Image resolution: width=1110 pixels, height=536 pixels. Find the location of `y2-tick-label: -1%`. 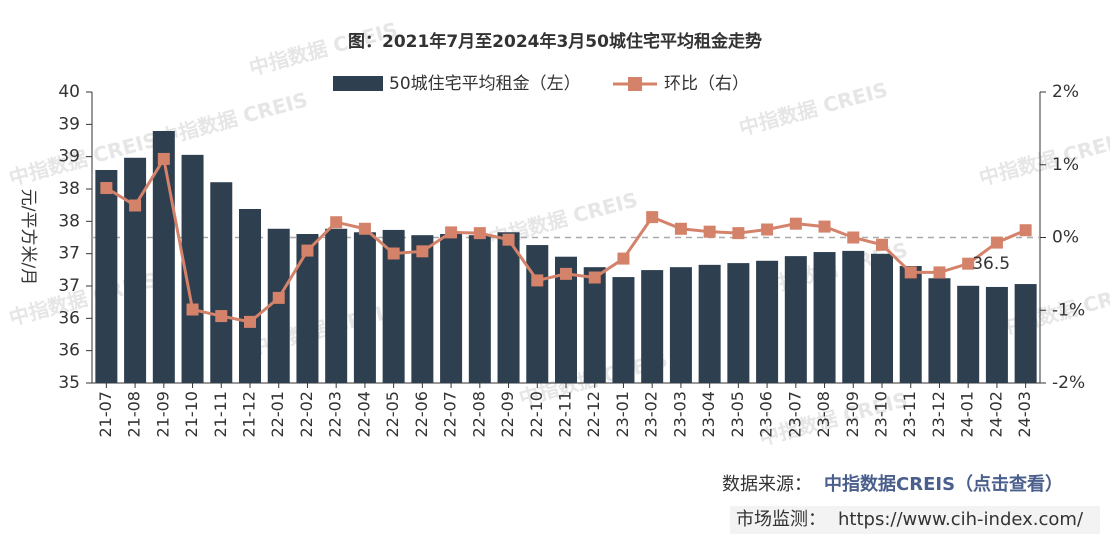

y2-tick-label: -1% is located at coordinates (1068, 310).